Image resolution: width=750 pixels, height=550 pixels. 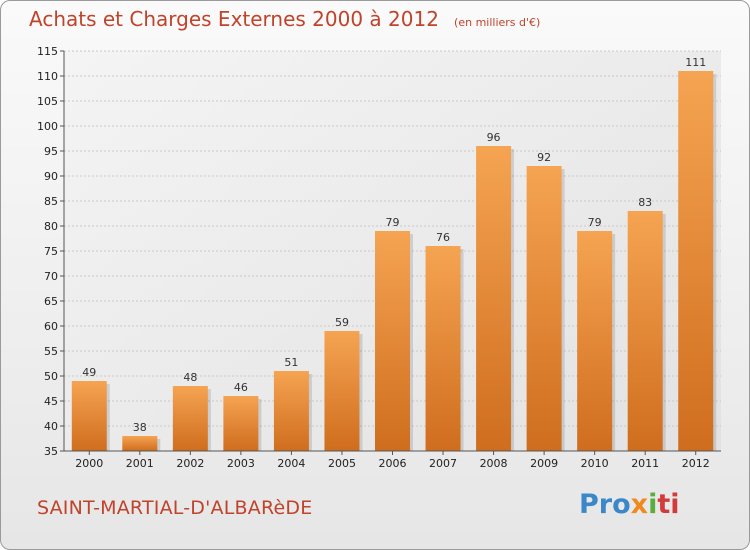 I want to click on y-tick-label: 40, so click(x=51, y=426).